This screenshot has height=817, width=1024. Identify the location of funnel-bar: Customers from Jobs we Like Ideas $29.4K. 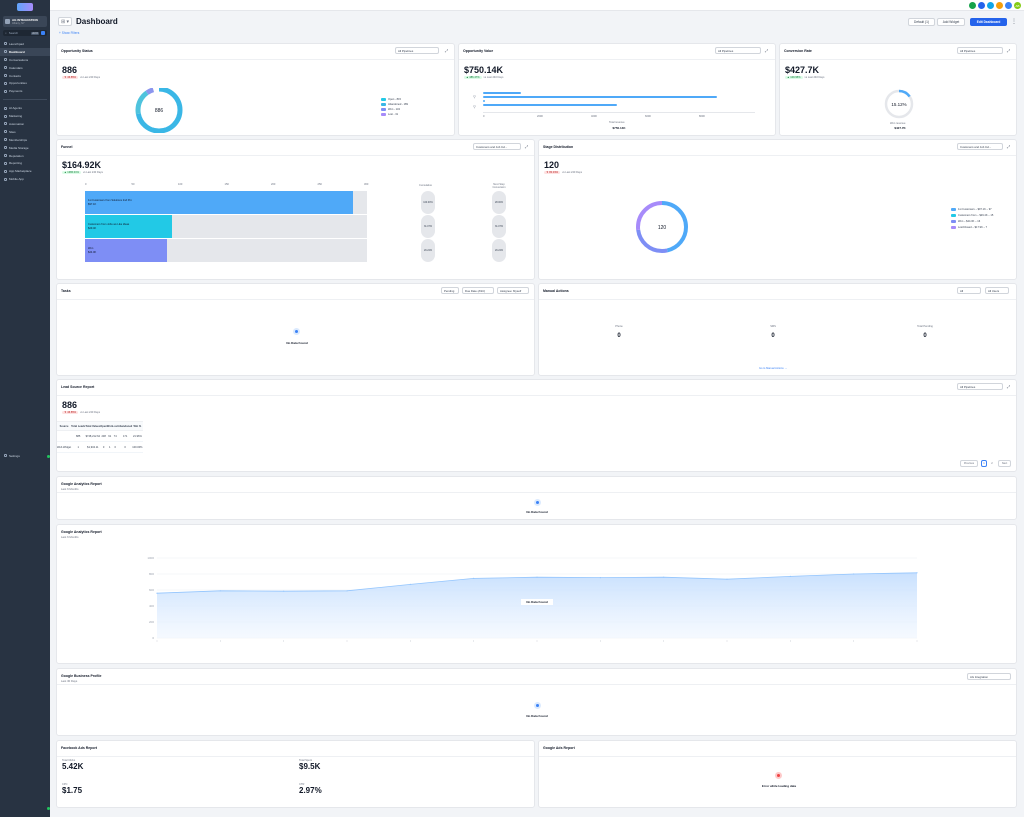
(129, 226).